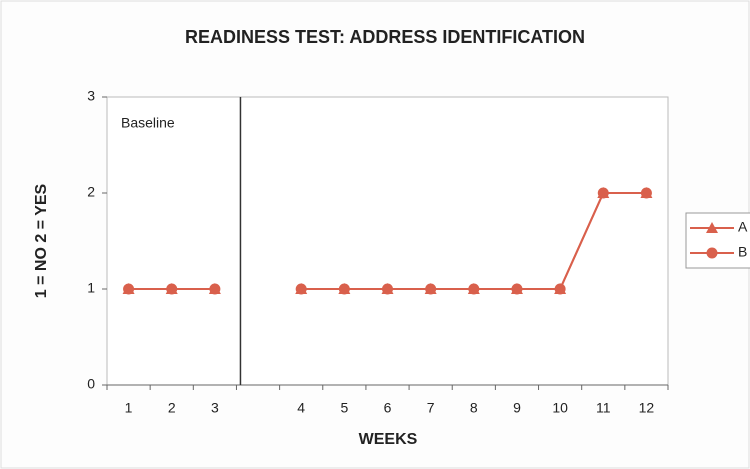 This screenshot has height=469, width=750. Describe the element at coordinates (431, 408) in the screenshot. I see `x-tick-label: 7` at that location.